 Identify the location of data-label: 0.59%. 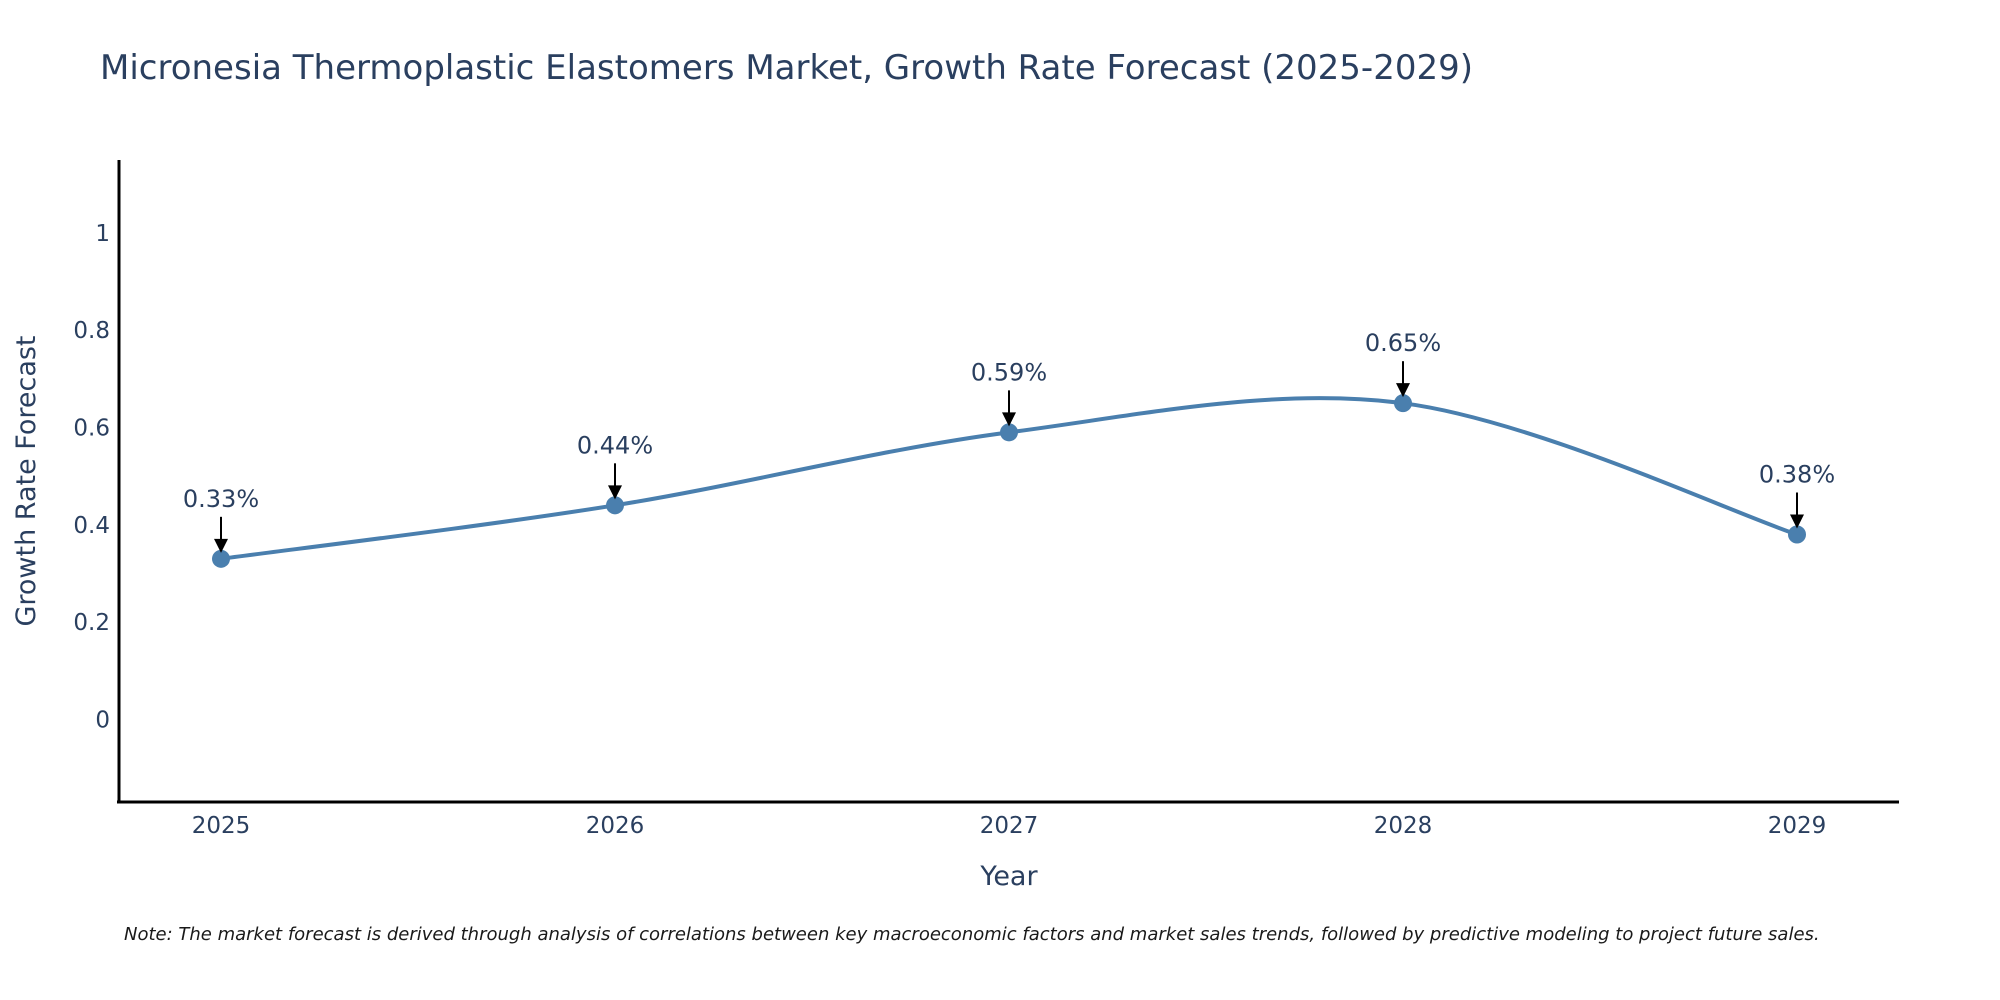
(1009, 372).